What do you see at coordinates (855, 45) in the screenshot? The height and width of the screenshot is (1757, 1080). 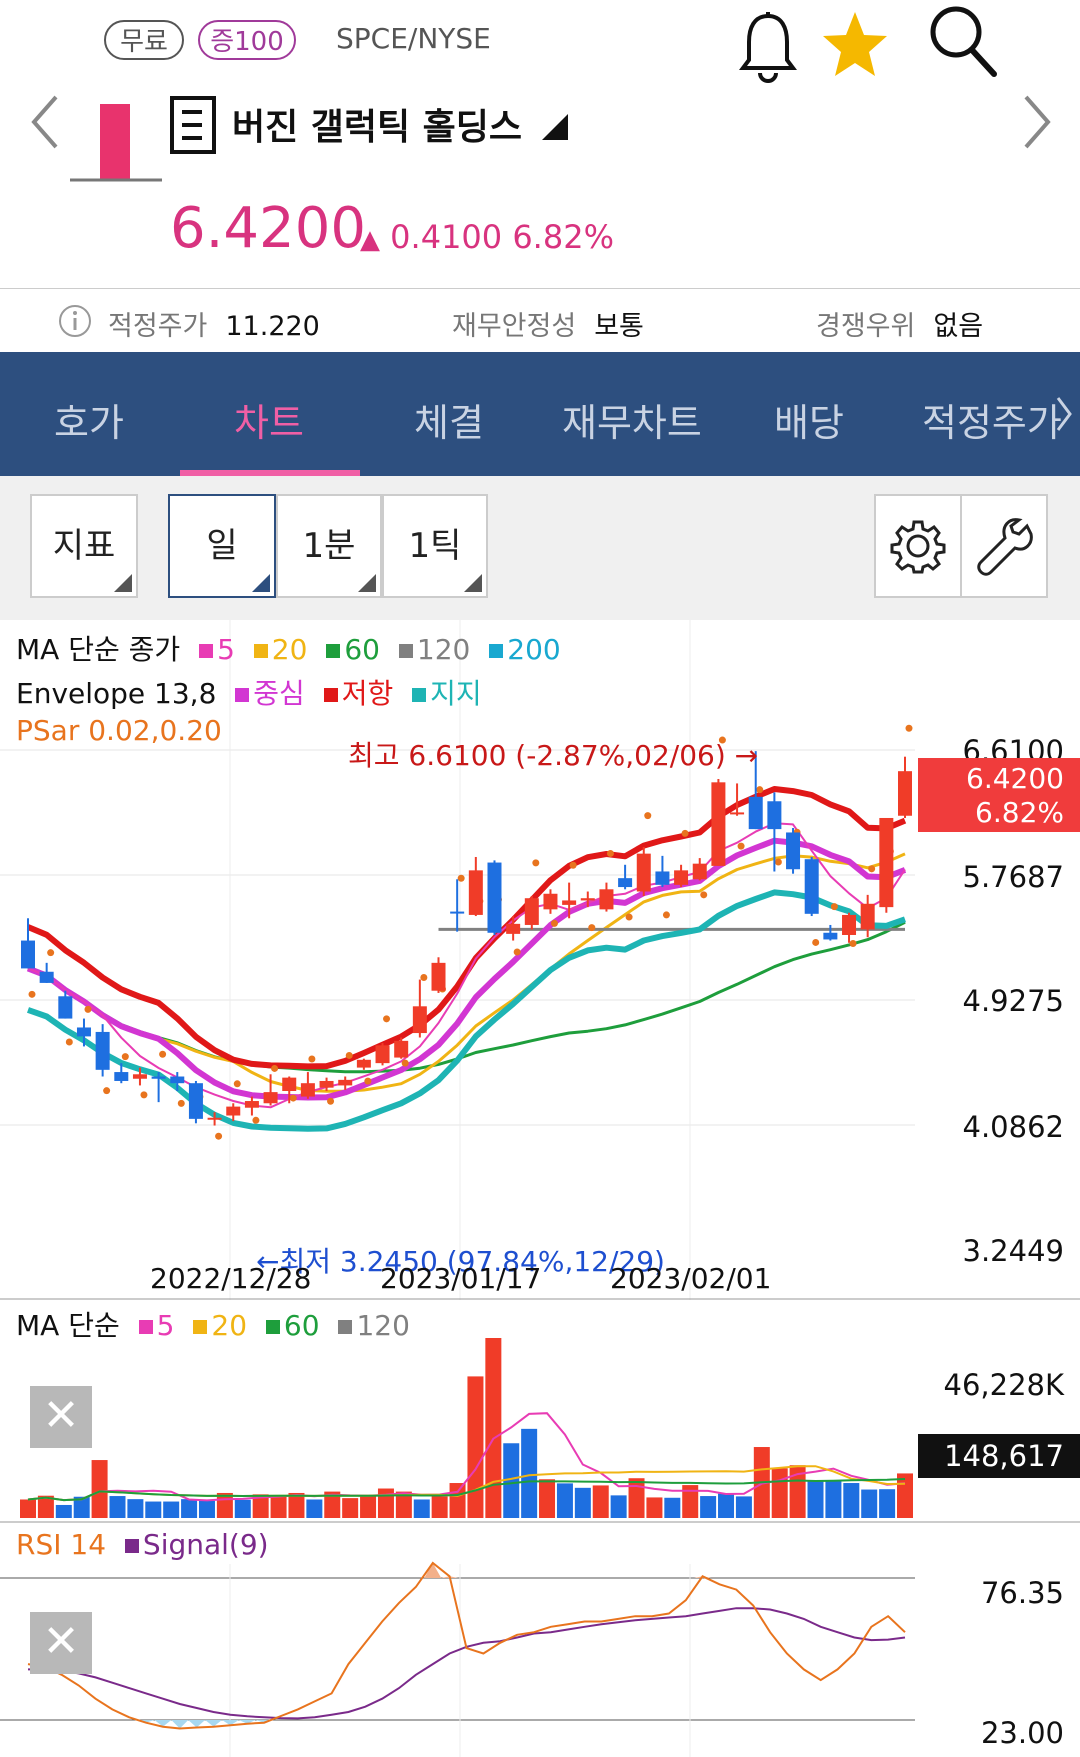 I see `star-icon` at bounding box center [855, 45].